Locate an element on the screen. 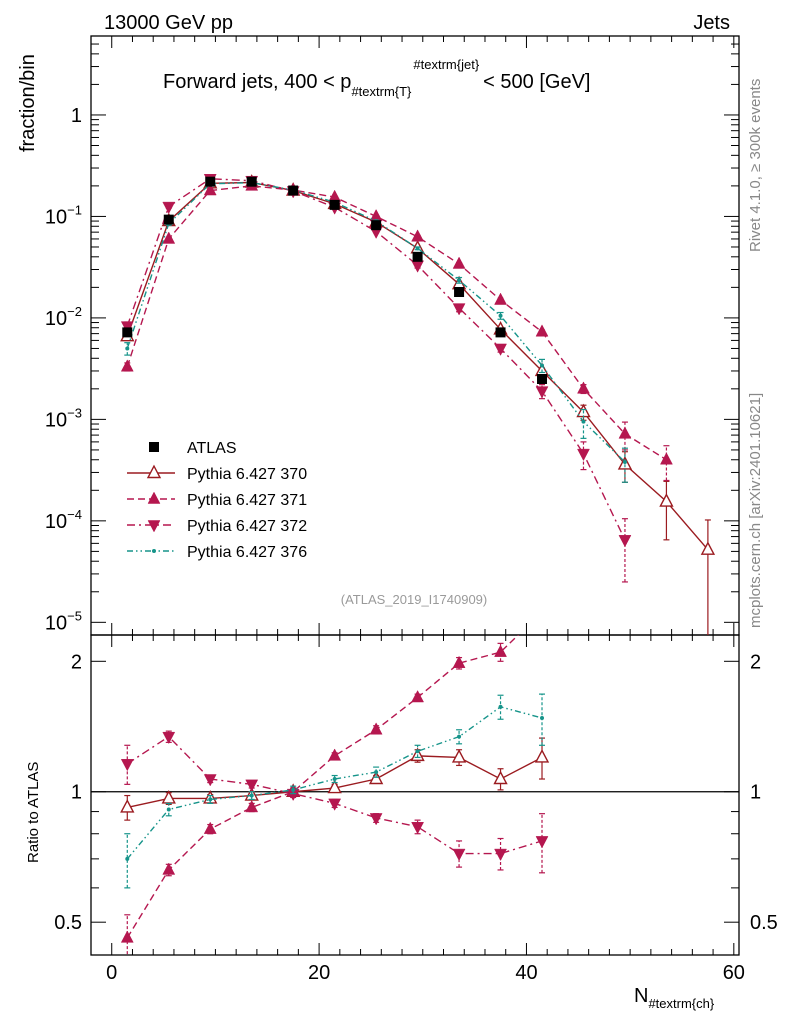 This screenshot has height=1024, width=786. y-tick-label: 10⁻² is located at coordinates (63, 317).